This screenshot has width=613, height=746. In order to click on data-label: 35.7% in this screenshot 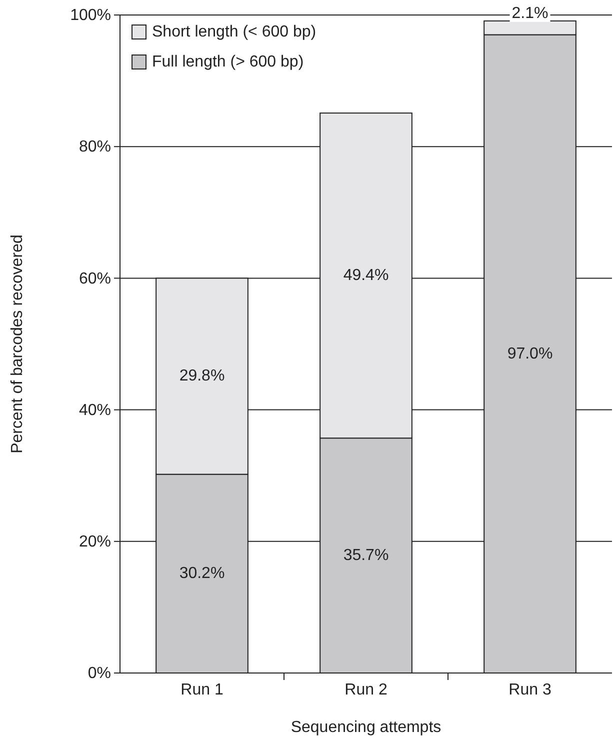, I will do `click(366, 555)`.